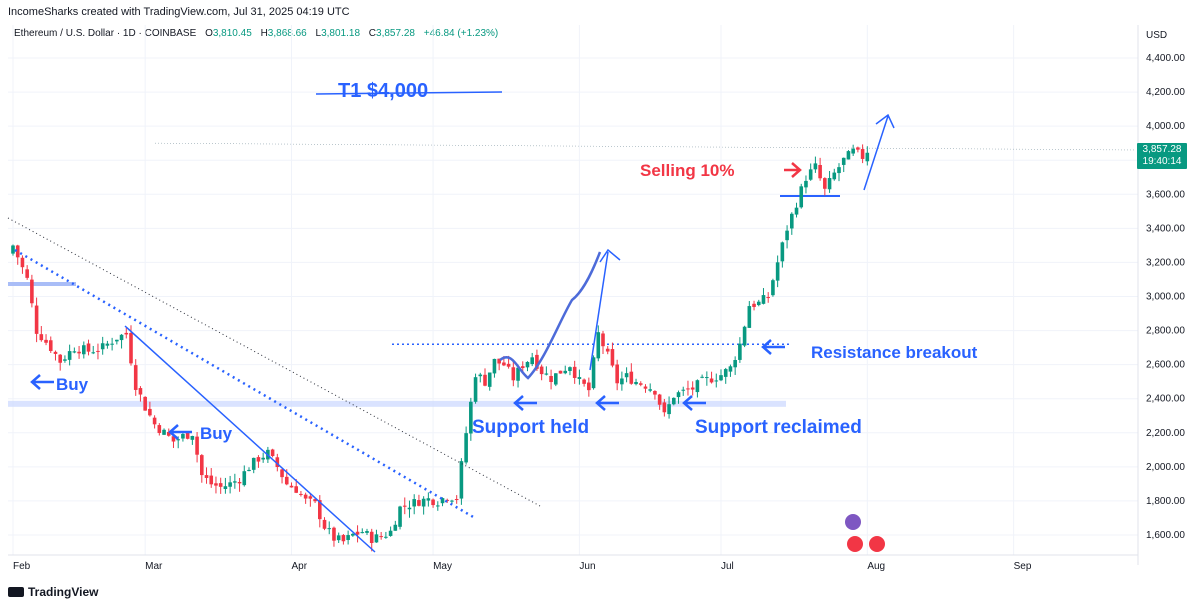 The image size is (1200, 607). Describe the element at coordinates (894, 352) in the screenshot. I see `resistance-annotation: Resistance breakout` at that location.